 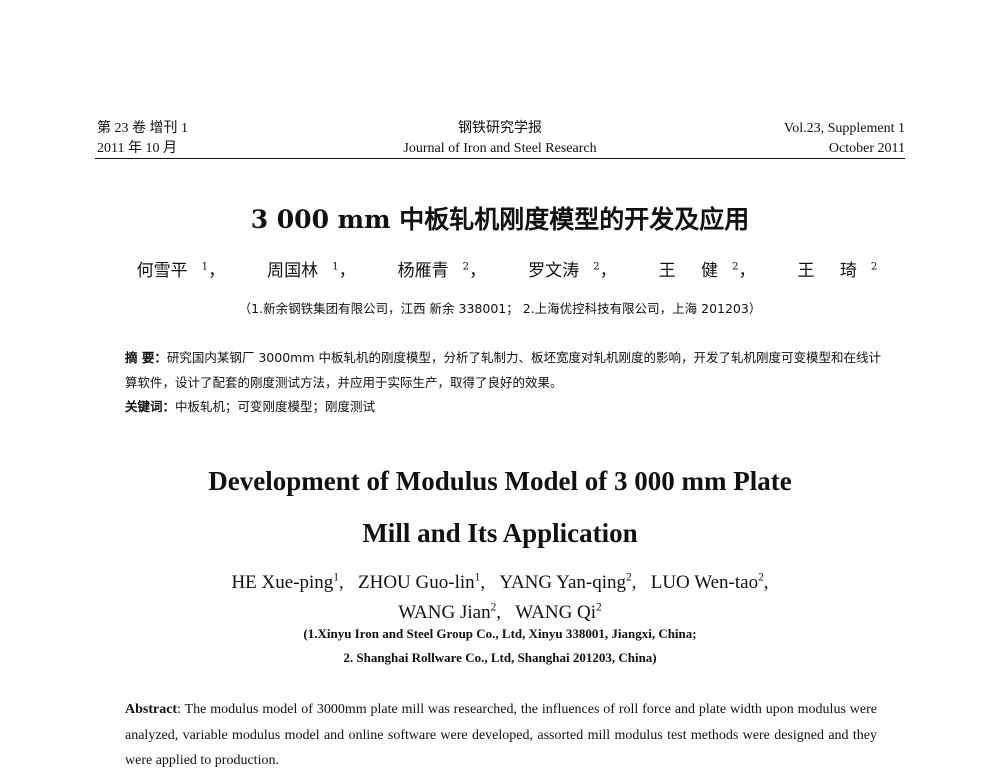 What do you see at coordinates (444, 612) in the screenshot?
I see `author-name: WANG Jian` at bounding box center [444, 612].